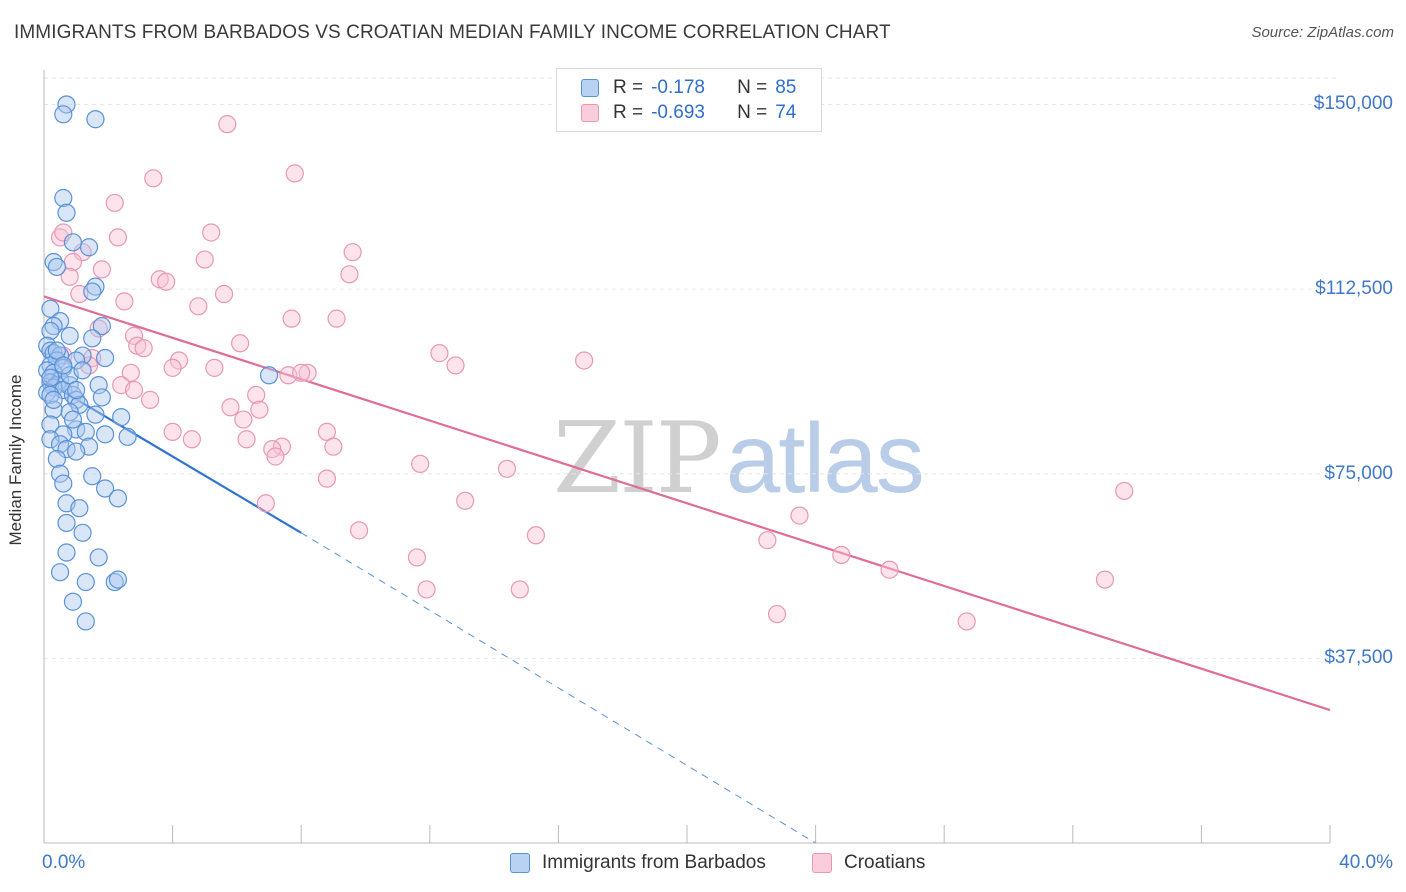 This screenshot has height=892, width=1406. What do you see at coordinates (654, 862) in the screenshot?
I see `series-name-barbados: Immigrants from Barbados` at bounding box center [654, 862].